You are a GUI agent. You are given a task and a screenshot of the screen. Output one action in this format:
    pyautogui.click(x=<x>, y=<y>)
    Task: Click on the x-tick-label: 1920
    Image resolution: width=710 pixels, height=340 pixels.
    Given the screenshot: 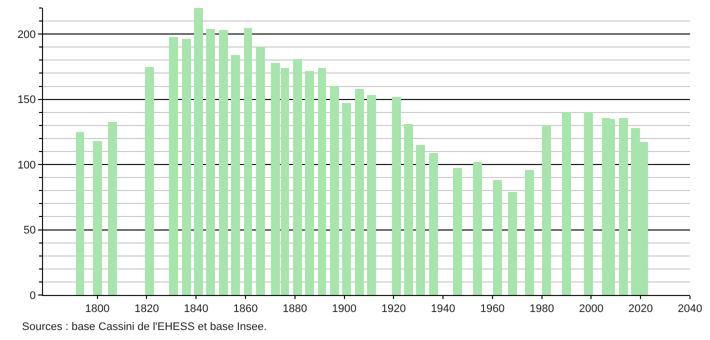 What is the action you would take?
    pyautogui.click(x=393, y=309)
    